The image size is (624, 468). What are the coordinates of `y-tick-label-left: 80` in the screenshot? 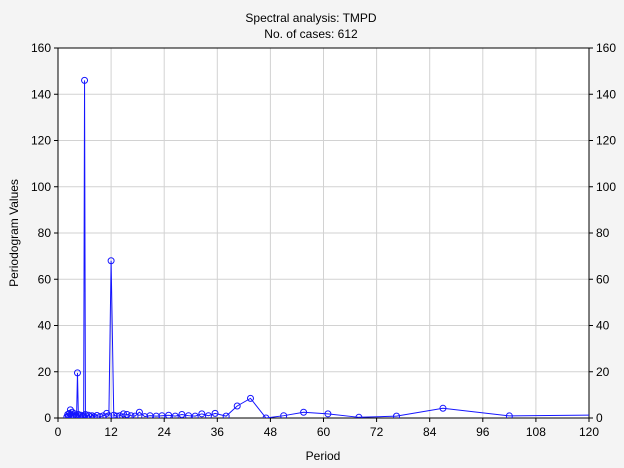 It's located at (45, 233).